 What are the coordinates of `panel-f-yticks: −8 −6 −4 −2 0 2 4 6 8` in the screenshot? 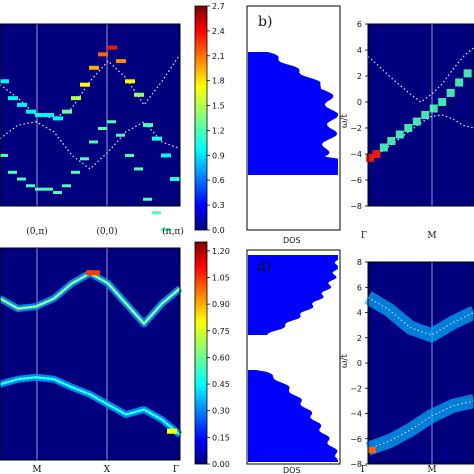 It's located at (359, 363).